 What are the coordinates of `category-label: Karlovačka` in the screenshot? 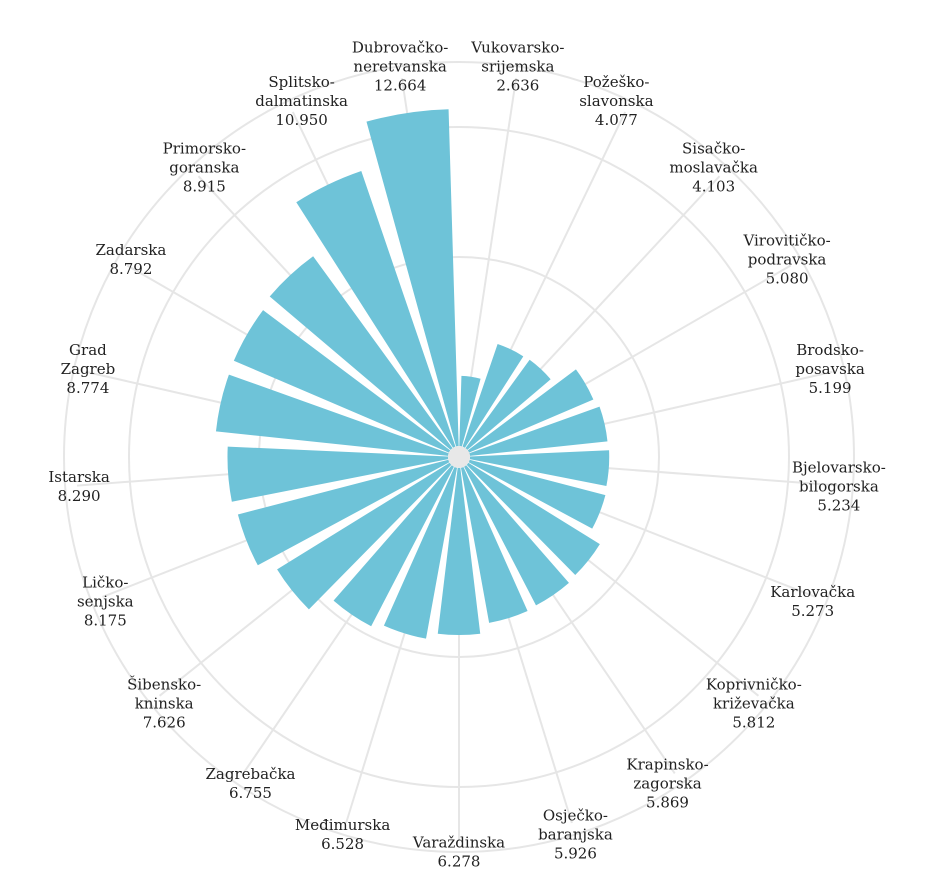 It's located at (812, 592).